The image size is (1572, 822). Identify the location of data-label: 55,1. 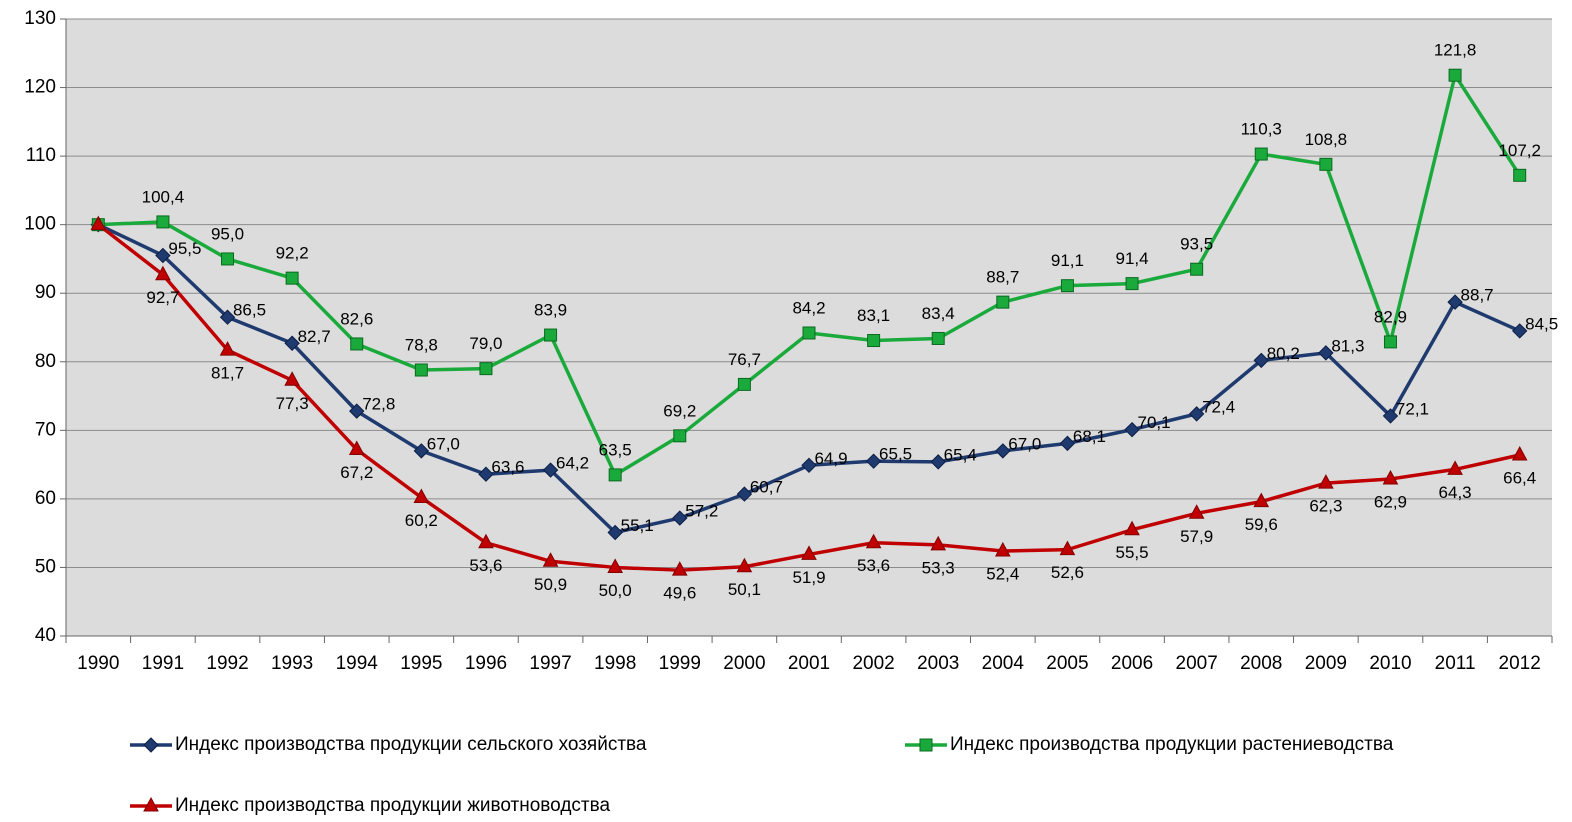
(637, 525).